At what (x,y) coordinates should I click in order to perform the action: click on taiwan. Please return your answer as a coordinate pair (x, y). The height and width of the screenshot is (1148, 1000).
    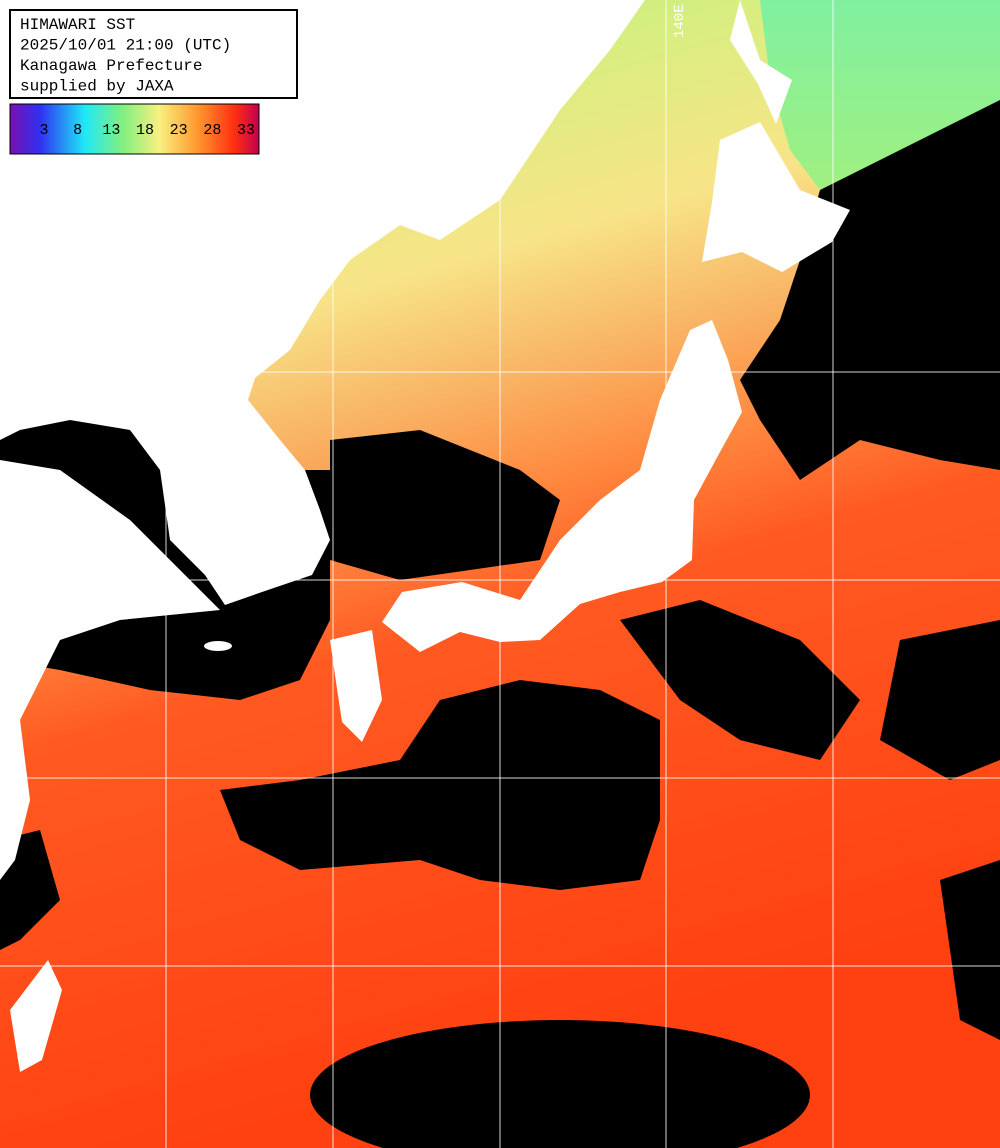
    Looking at the image, I should click on (36, 1016).